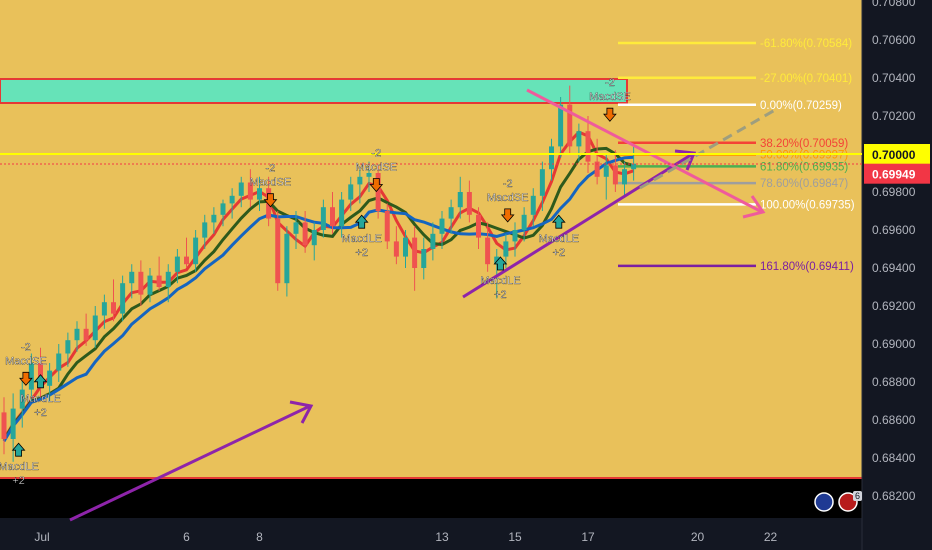 This screenshot has width=932, height=550. I want to click on pink-resistance-line, so click(644, 151).